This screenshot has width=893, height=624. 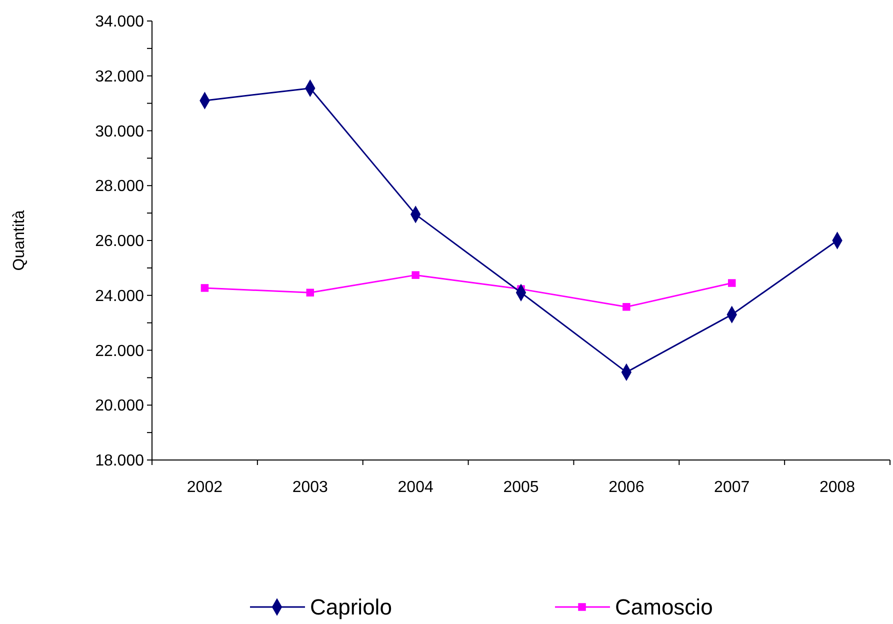 What do you see at coordinates (119, 22) in the screenshot?
I see `y-tick-label: 34.000` at bounding box center [119, 22].